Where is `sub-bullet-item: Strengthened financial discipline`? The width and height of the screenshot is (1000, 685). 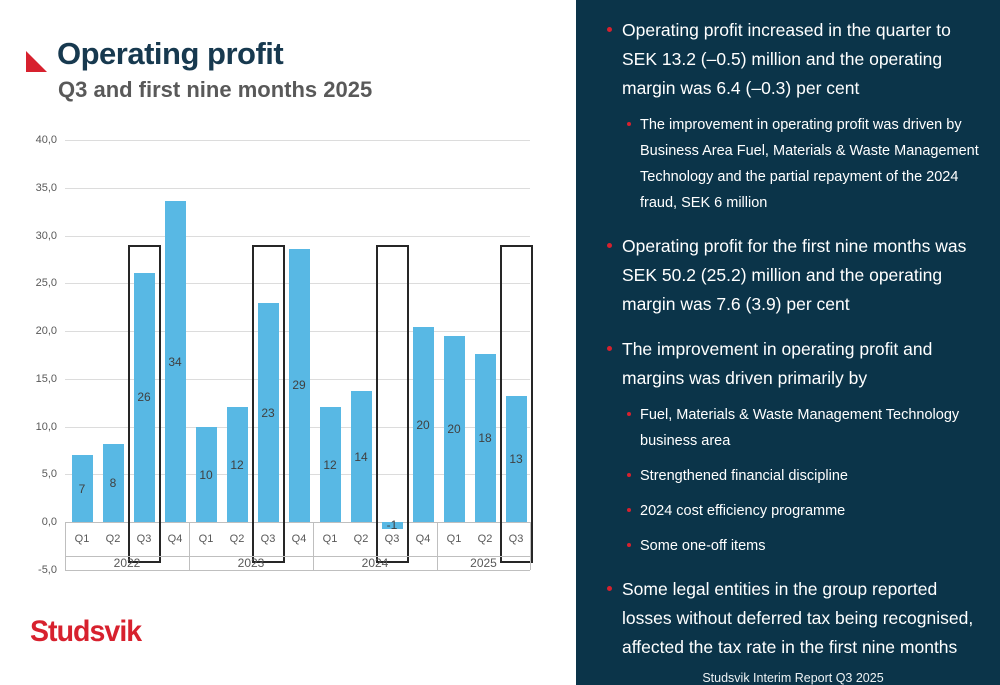 sub-bullet-item: Strengthened financial discipline is located at coordinates (803, 476).